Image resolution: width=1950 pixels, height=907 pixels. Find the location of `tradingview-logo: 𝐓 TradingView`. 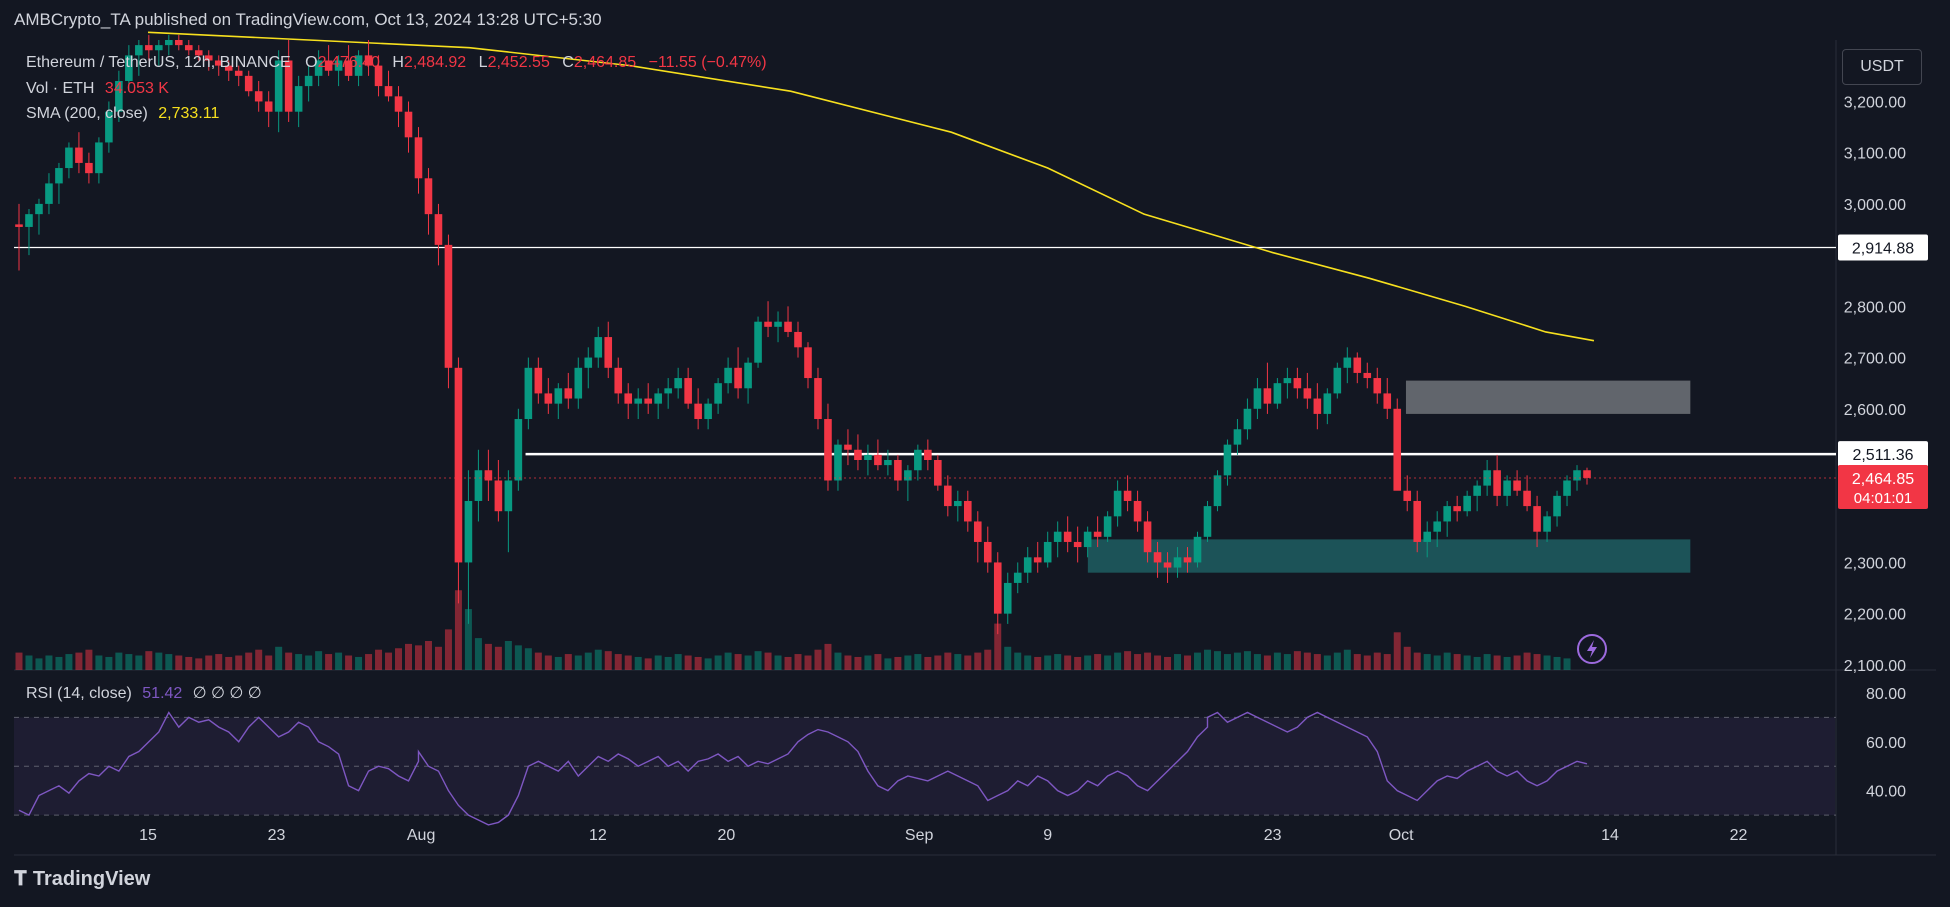

tradingview-logo: 𝐓 TradingView is located at coordinates (82, 879).